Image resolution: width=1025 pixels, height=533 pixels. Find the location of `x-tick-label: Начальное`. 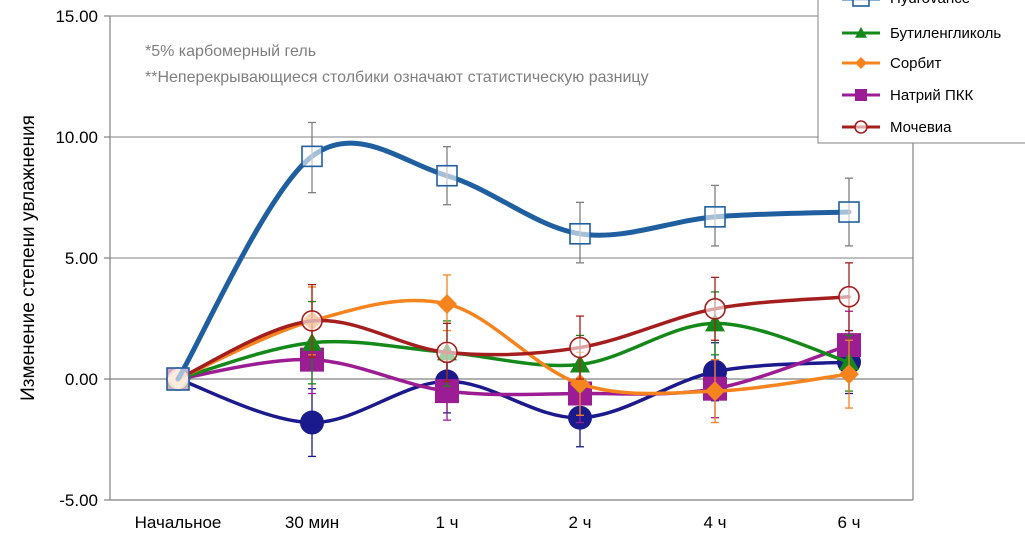

x-tick-label: Начальное is located at coordinates (178, 522).